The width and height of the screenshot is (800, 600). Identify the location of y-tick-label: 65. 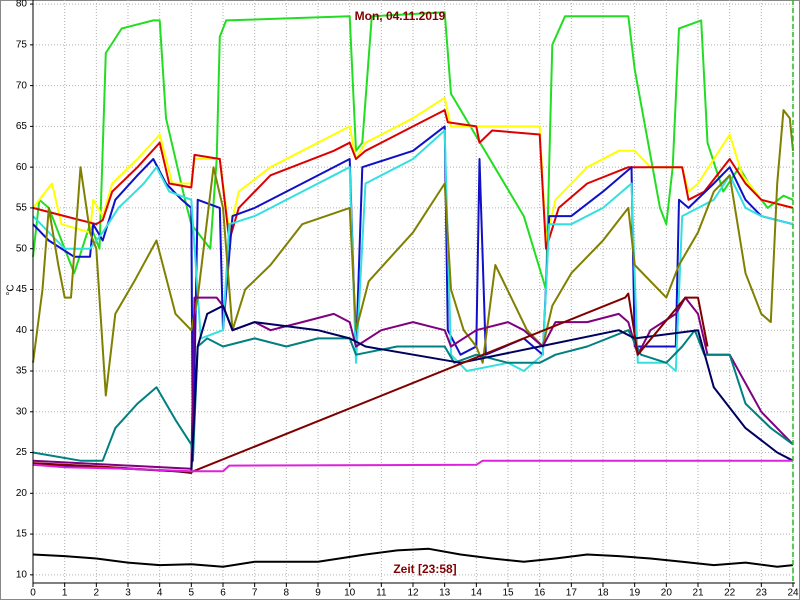
(22, 126).